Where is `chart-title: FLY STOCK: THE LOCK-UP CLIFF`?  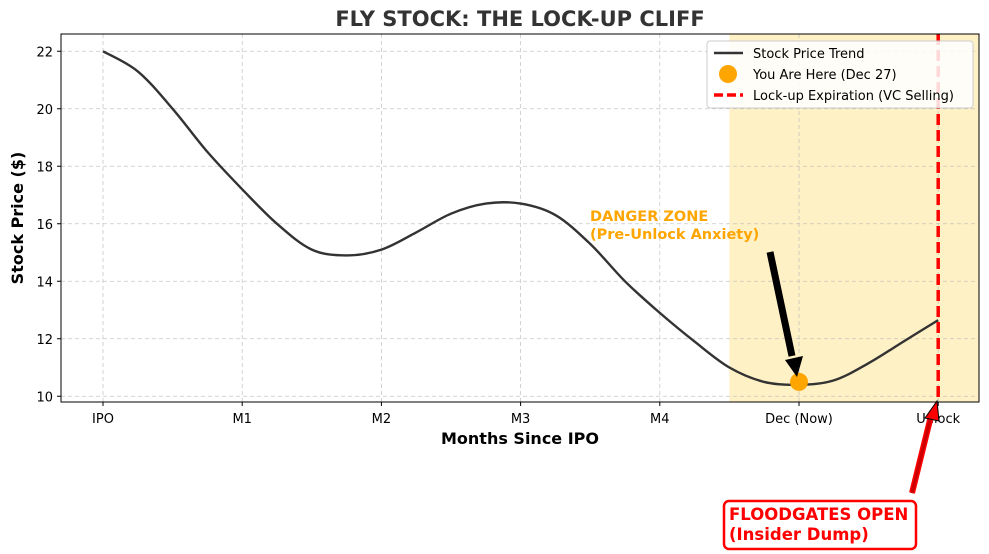
chart-title: FLY STOCK: THE LOCK-UP CLIFF is located at coordinates (519, 19).